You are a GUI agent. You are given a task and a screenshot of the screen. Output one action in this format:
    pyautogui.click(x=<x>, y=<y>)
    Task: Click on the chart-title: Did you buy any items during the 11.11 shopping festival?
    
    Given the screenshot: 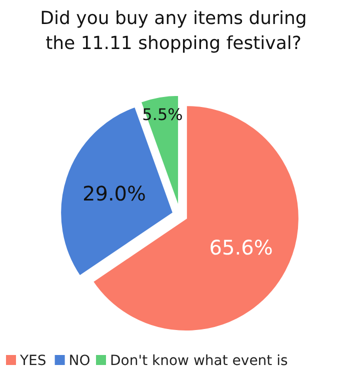 What is the action you would take?
    pyautogui.click(x=173, y=31)
    